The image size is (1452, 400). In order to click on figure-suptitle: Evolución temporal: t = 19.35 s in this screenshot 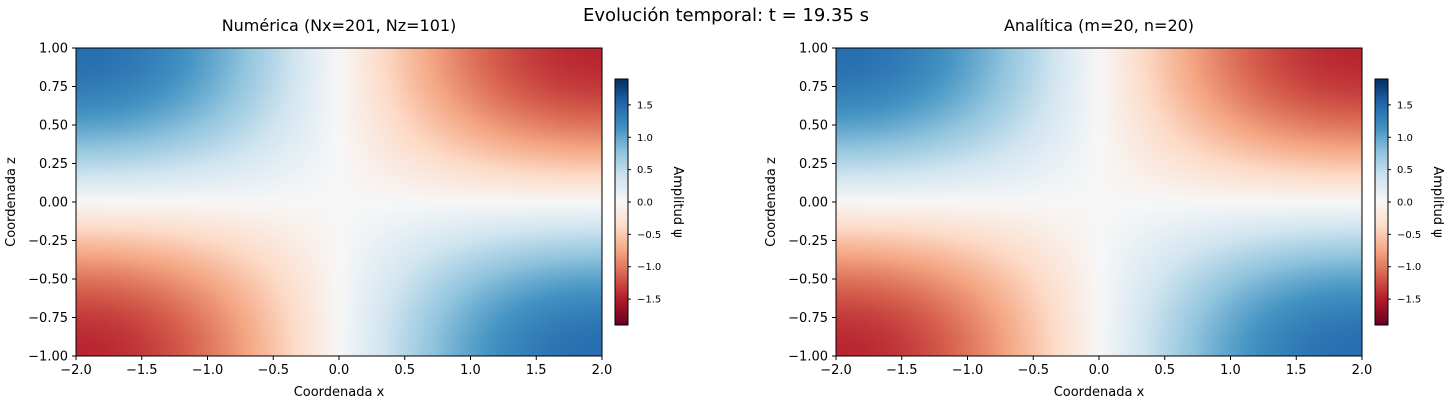, I will do `click(726, 15)`.